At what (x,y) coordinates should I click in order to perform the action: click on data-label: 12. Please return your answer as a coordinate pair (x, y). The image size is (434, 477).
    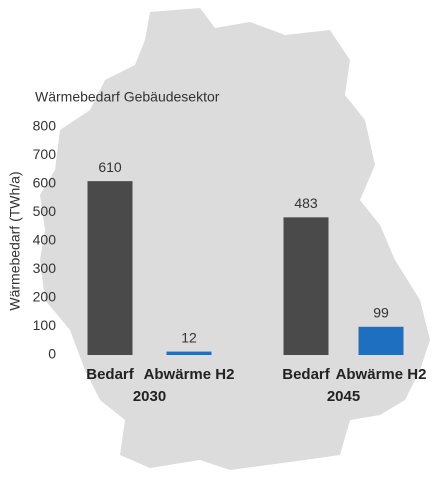
    Looking at the image, I should click on (189, 337).